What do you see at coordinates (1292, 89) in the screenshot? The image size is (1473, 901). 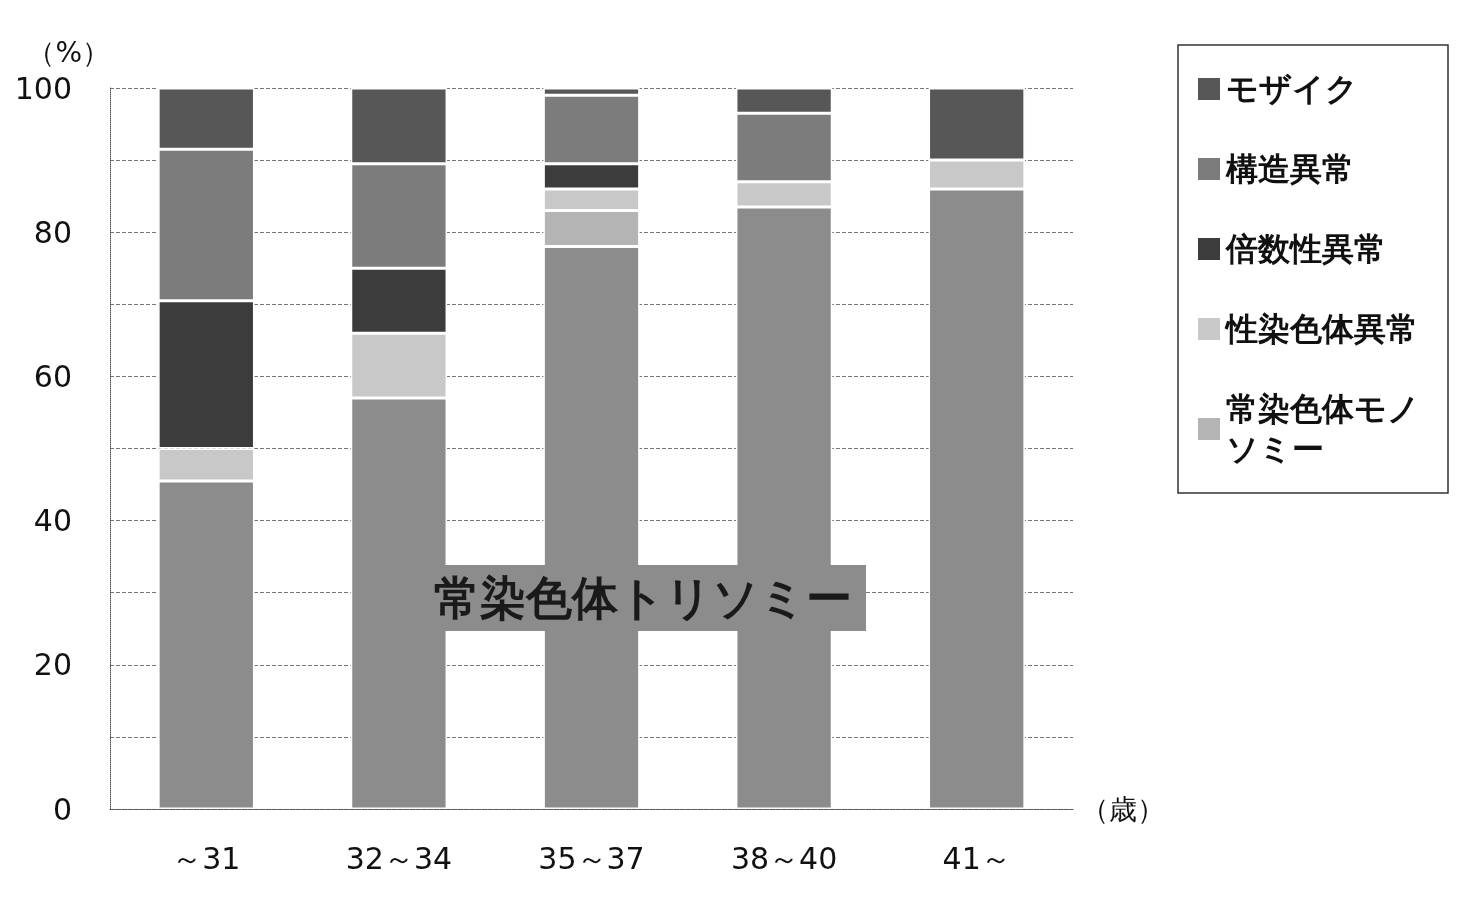 I see `legend-label: モザイク` at bounding box center [1292, 89].